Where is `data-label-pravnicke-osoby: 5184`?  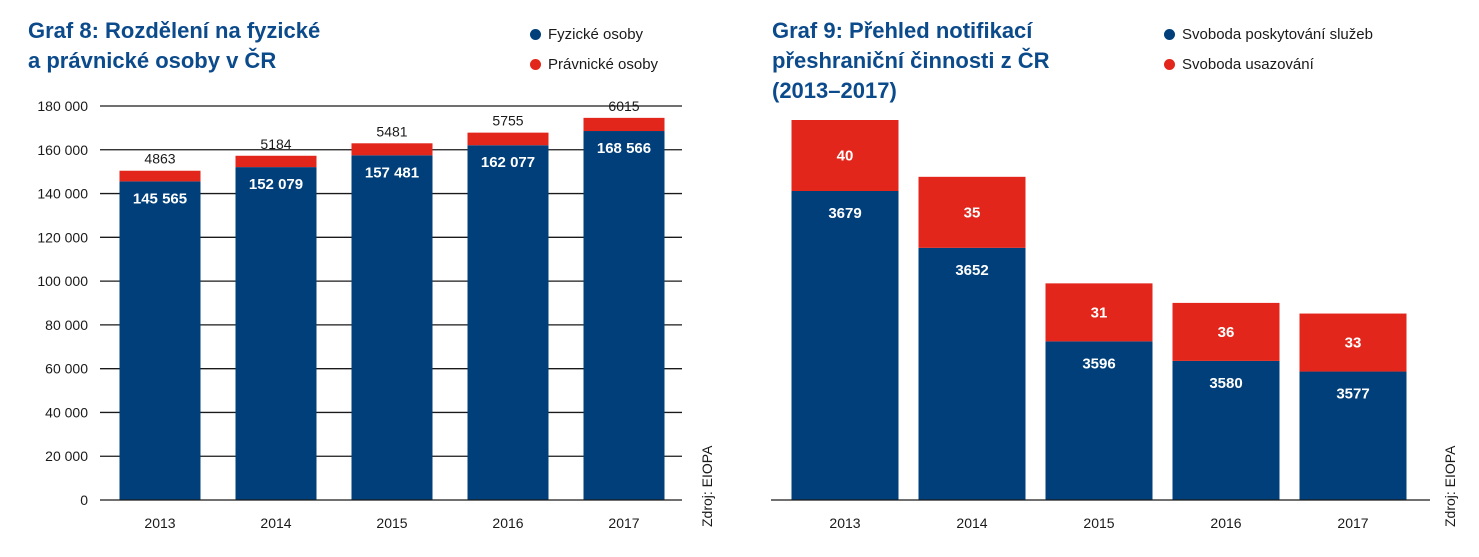
data-label-pravnicke-osoby: 5184 is located at coordinates (275, 144).